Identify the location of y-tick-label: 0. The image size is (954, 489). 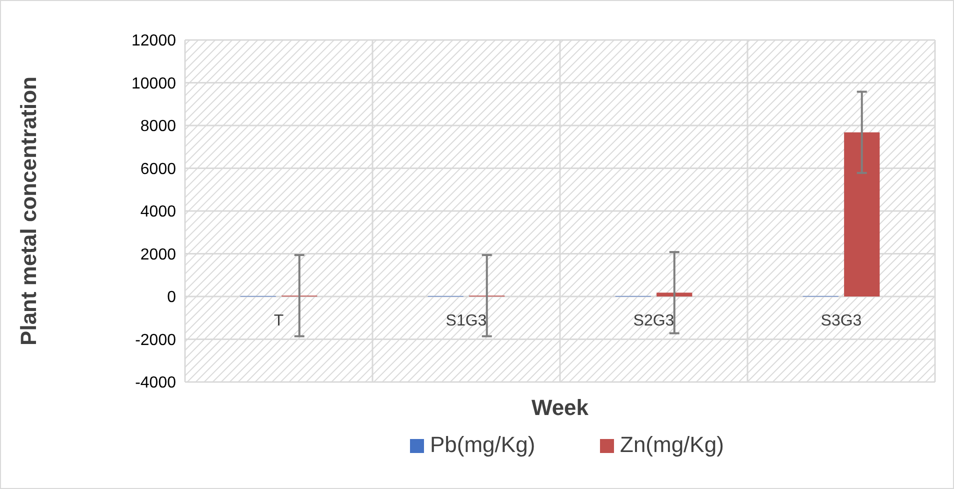
(171, 297).